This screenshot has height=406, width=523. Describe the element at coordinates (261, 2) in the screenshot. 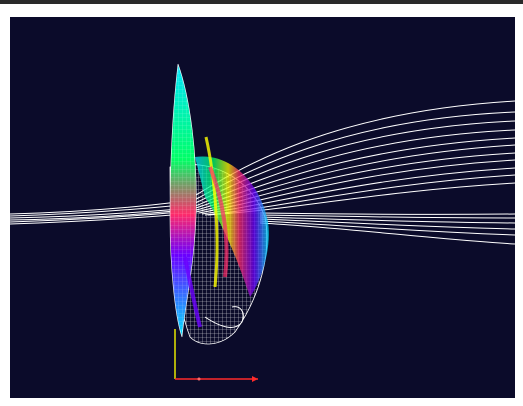

I see `window-title-strip` at that location.